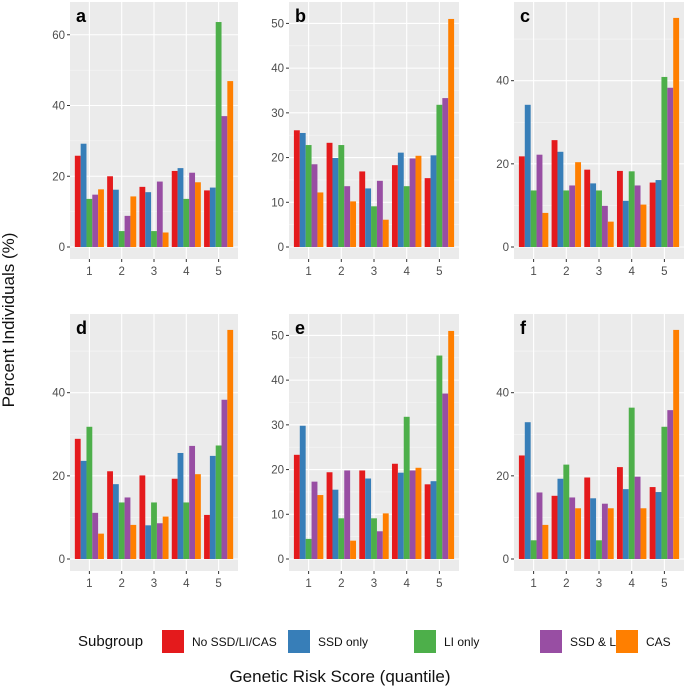  What do you see at coordinates (320, 527) in the screenshot?
I see `bar-e-q1-s5` at bounding box center [320, 527].